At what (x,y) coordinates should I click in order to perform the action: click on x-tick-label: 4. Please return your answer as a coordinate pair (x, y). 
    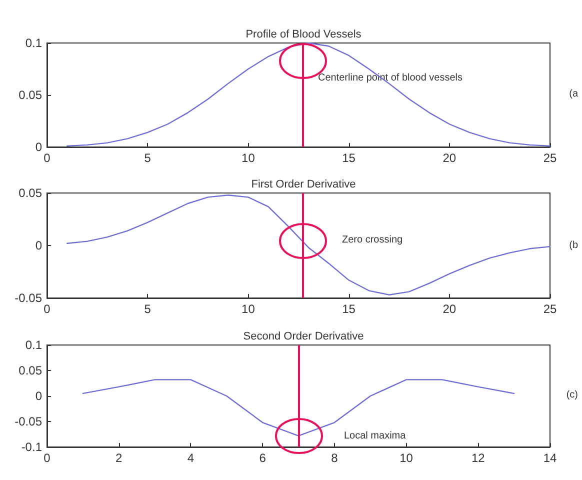
    Looking at the image, I should click on (190, 458).